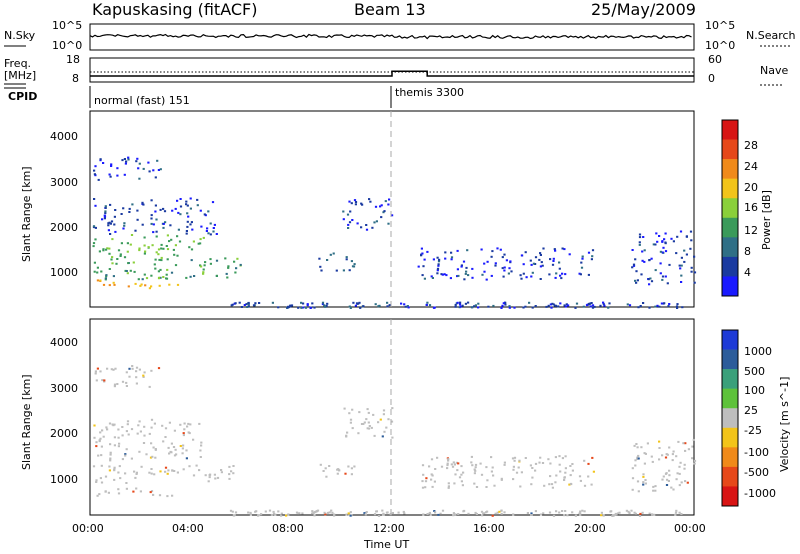  Describe the element at coordinates (64, 227) in the screenshot. I see `power-ytick-2000: 2000` at that location.